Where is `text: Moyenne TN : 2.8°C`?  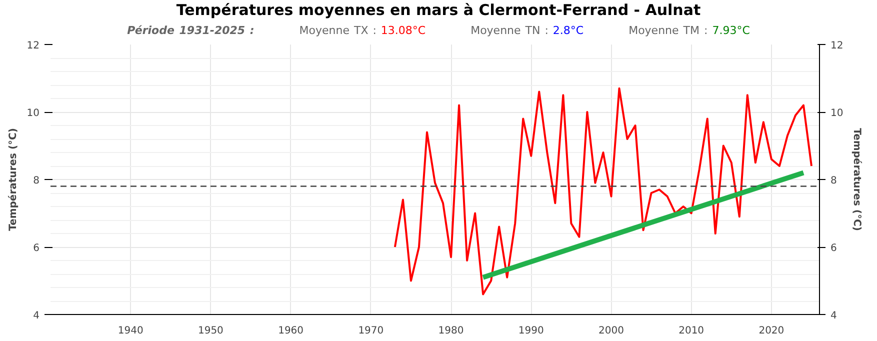 text: Moyenne TN : 2.8°C is located at coordinates (527, 31).